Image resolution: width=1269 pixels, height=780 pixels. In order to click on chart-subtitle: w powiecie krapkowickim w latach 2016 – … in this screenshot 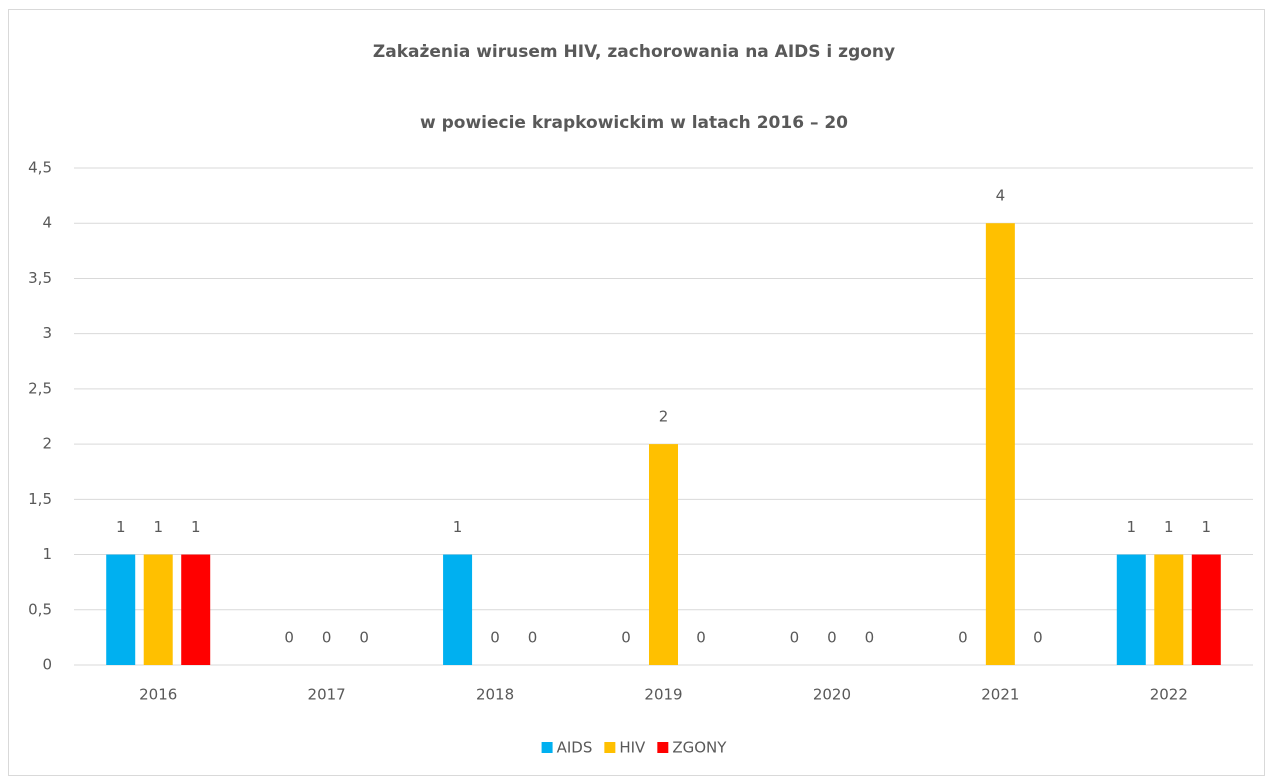, I will do `click(634, 123)`.